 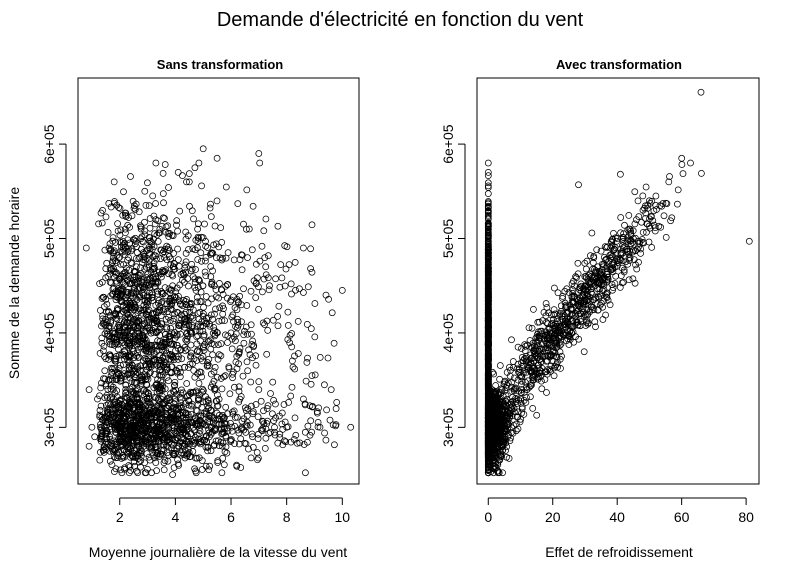 What do you see at coordinates (448, 144) in the screenshot?
I see `y-tick-label: 6e+05` at bounding box center [448, 144].